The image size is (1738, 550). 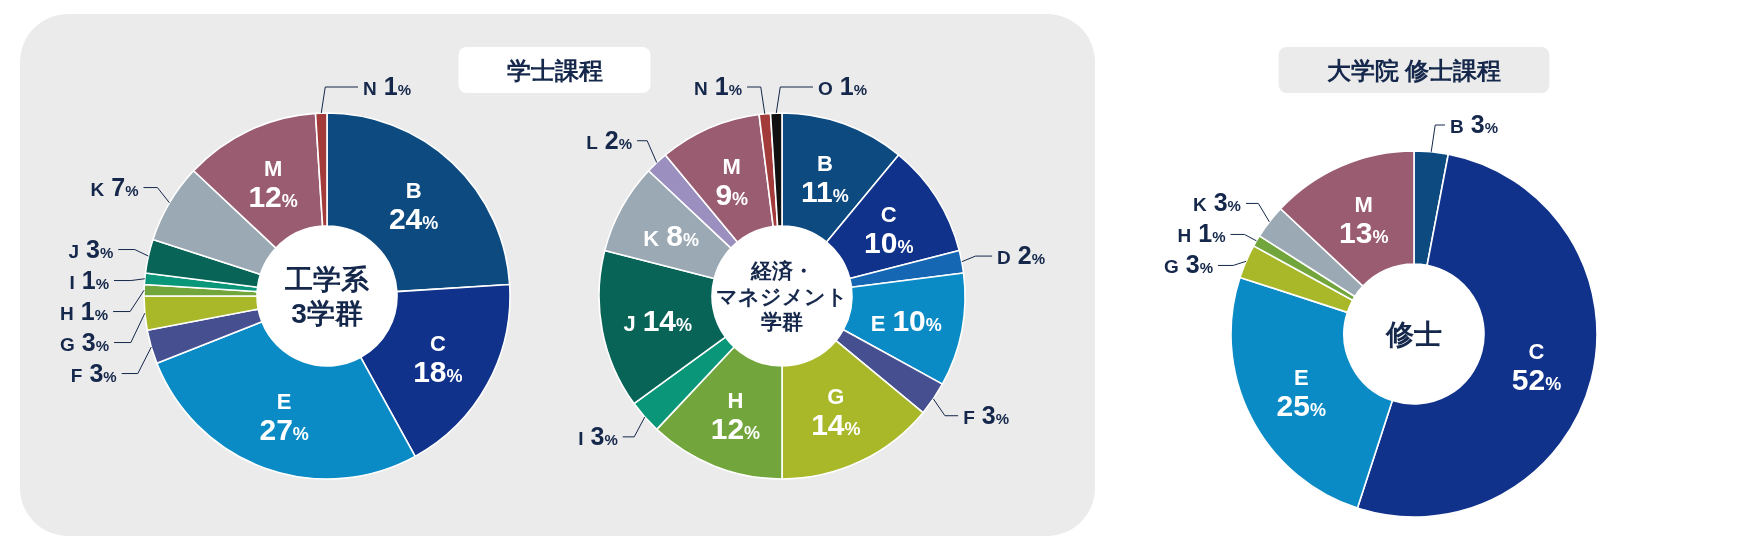 I want to click on data-label: 27%, so click(x=284, y=430).